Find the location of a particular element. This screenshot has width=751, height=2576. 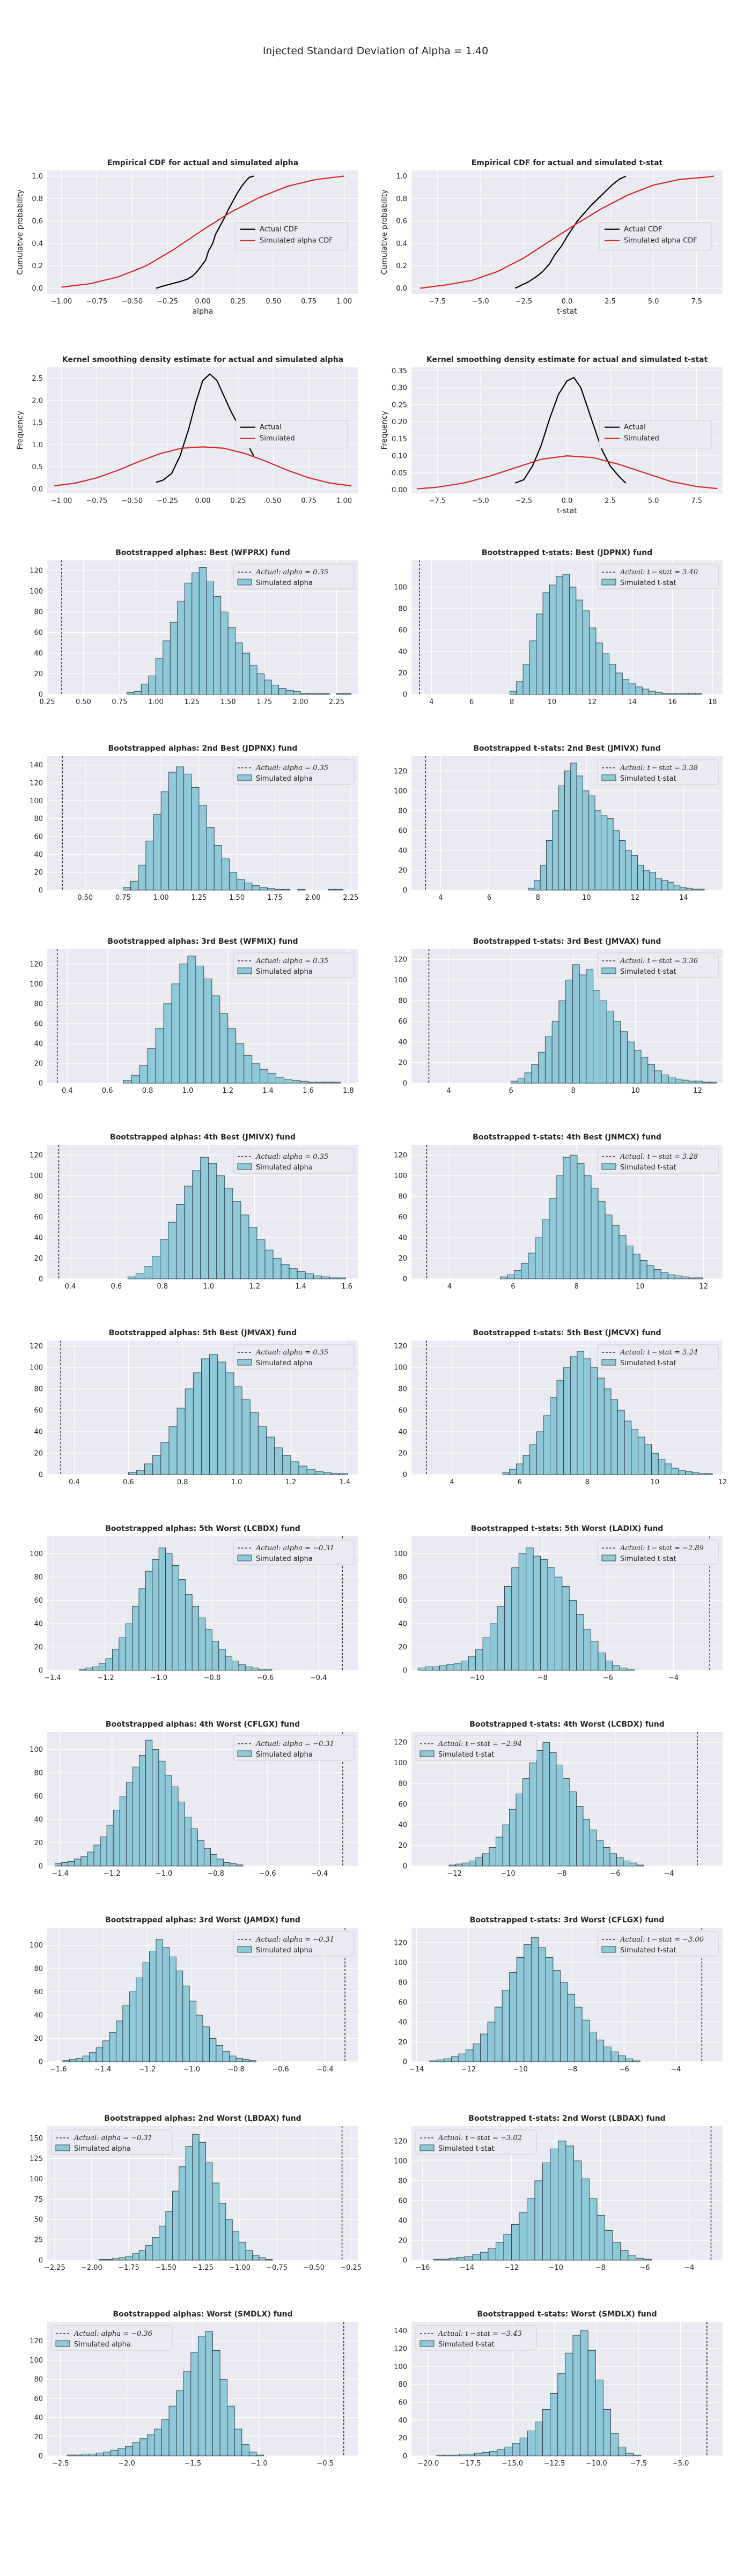

chart-title: Bootstrapped alphas: Best (WFPRX) fund is located at coordinates (202, 553).